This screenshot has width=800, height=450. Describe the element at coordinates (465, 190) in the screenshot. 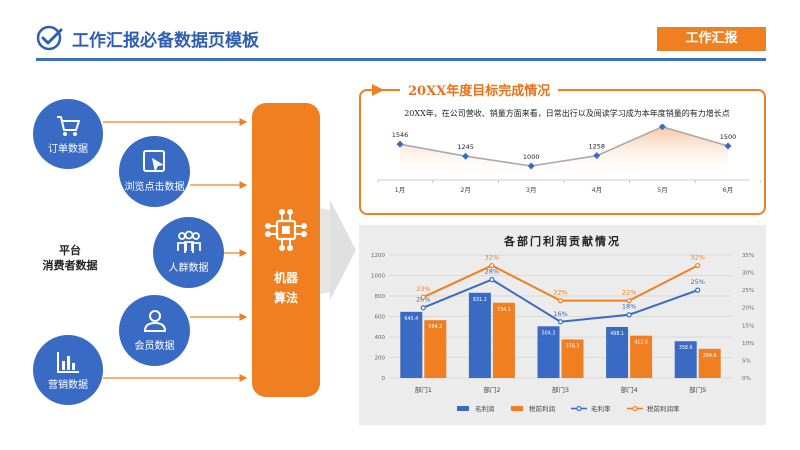

I see `target-x-tick-label: 2月` at that location.